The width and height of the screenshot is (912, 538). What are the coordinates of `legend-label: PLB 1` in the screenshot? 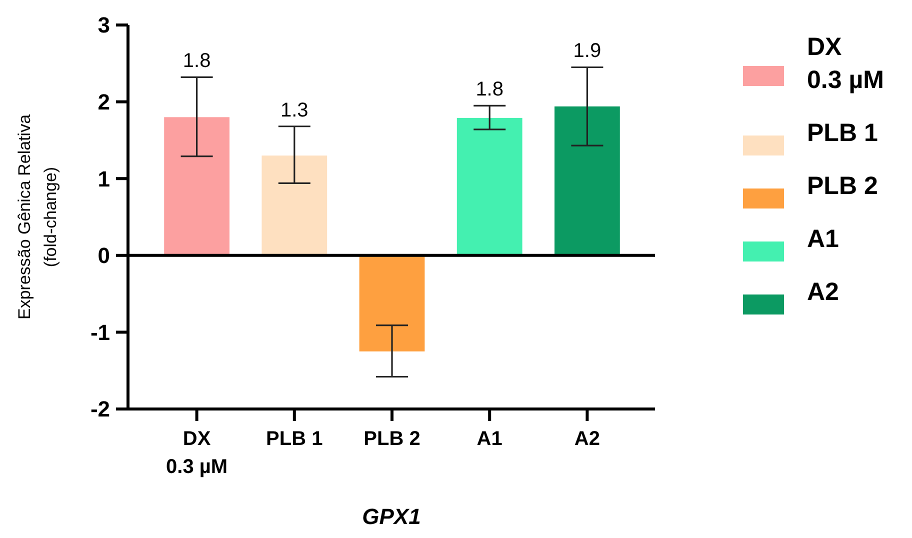 It's located at (842, 133).